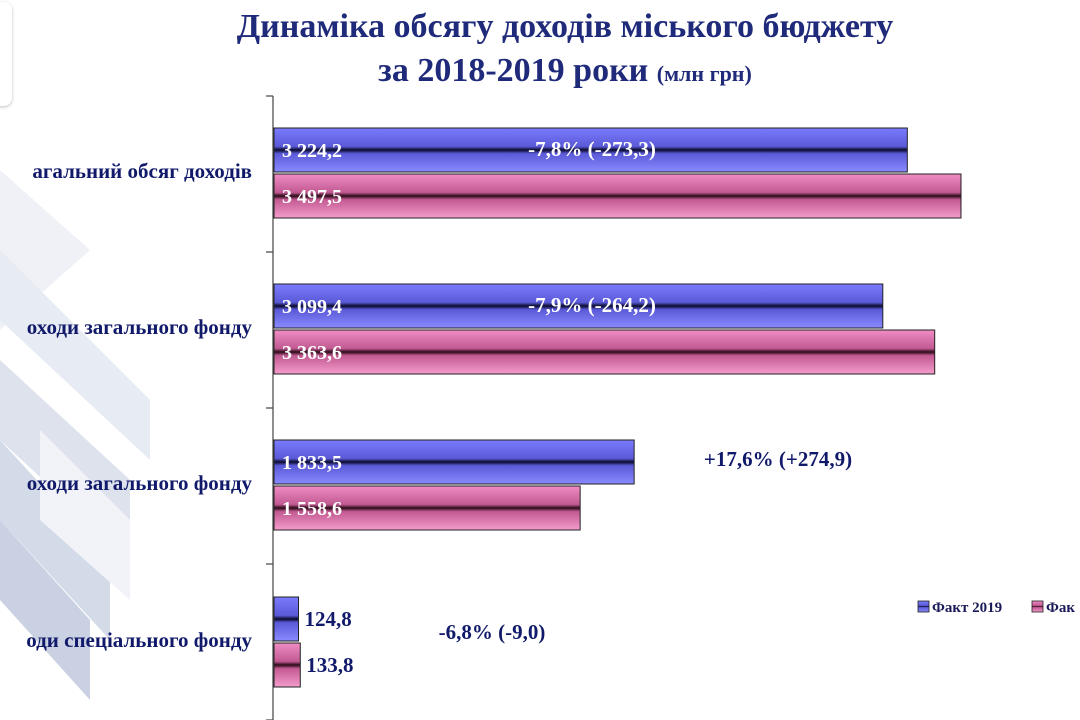  Describe the element at coordinates (312, 353) in the screenshot. I see `bar-value-label: 3 363,6` at that location.